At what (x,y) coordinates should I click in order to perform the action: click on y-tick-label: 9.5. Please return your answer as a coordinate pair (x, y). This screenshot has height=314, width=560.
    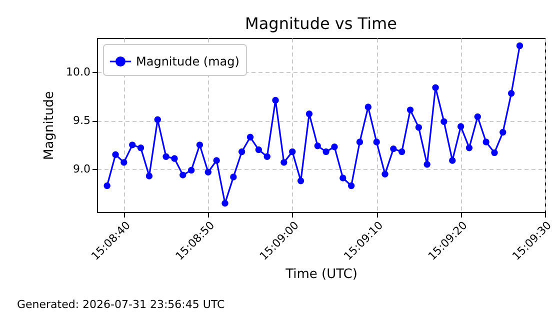
    Looking at the image, I should click on (81, 121).